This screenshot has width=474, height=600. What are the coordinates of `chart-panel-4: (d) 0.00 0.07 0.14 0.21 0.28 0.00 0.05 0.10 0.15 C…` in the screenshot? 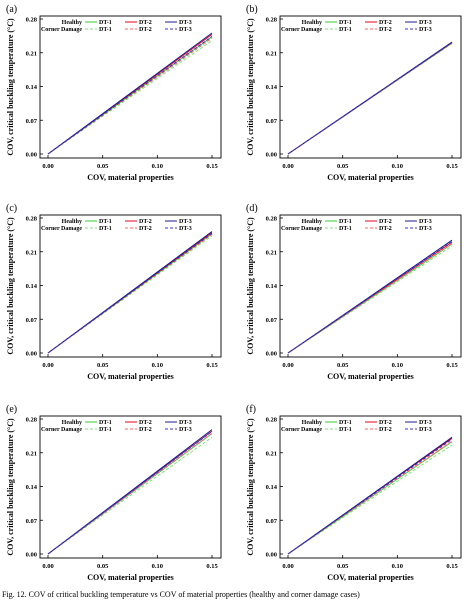 It's located at (354, 292).